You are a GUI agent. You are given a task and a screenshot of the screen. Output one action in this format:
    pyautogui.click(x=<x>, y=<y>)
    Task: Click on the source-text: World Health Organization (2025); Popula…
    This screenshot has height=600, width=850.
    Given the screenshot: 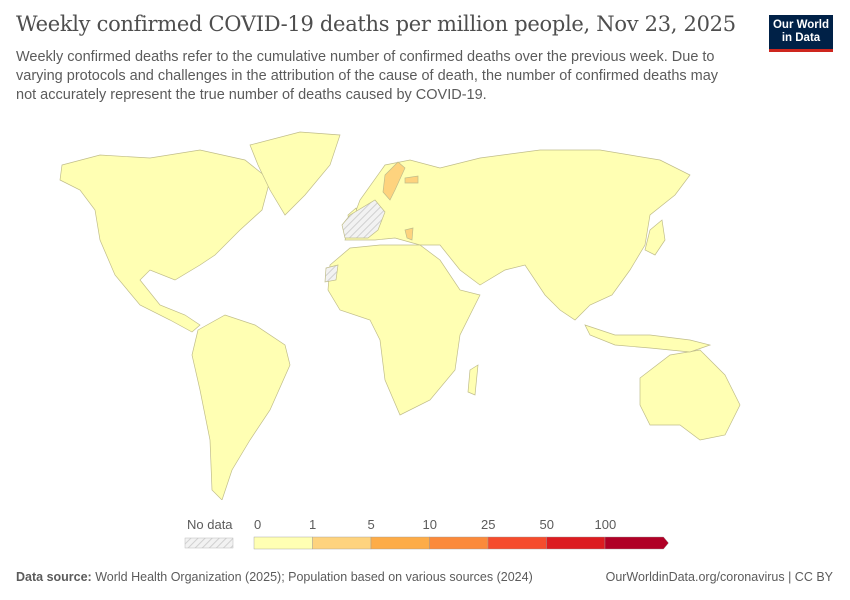 What is the action you would take?
    pyautogui.click(x=314, y=577)
    